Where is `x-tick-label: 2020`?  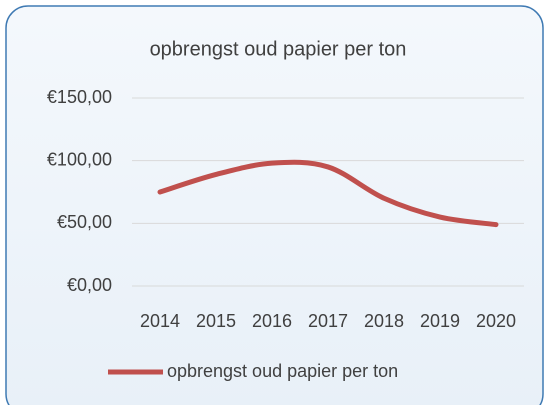 x-tick-label: 2020 is located at coordinates (496, 321).